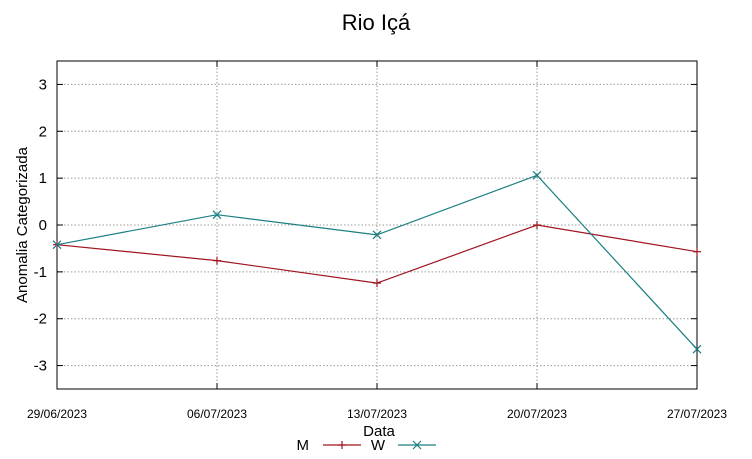  What do you see at coordinates (57, 414) in the screenshot?
I see `x-tick-label: 29/06/2023` at bounding box center [57, 414].